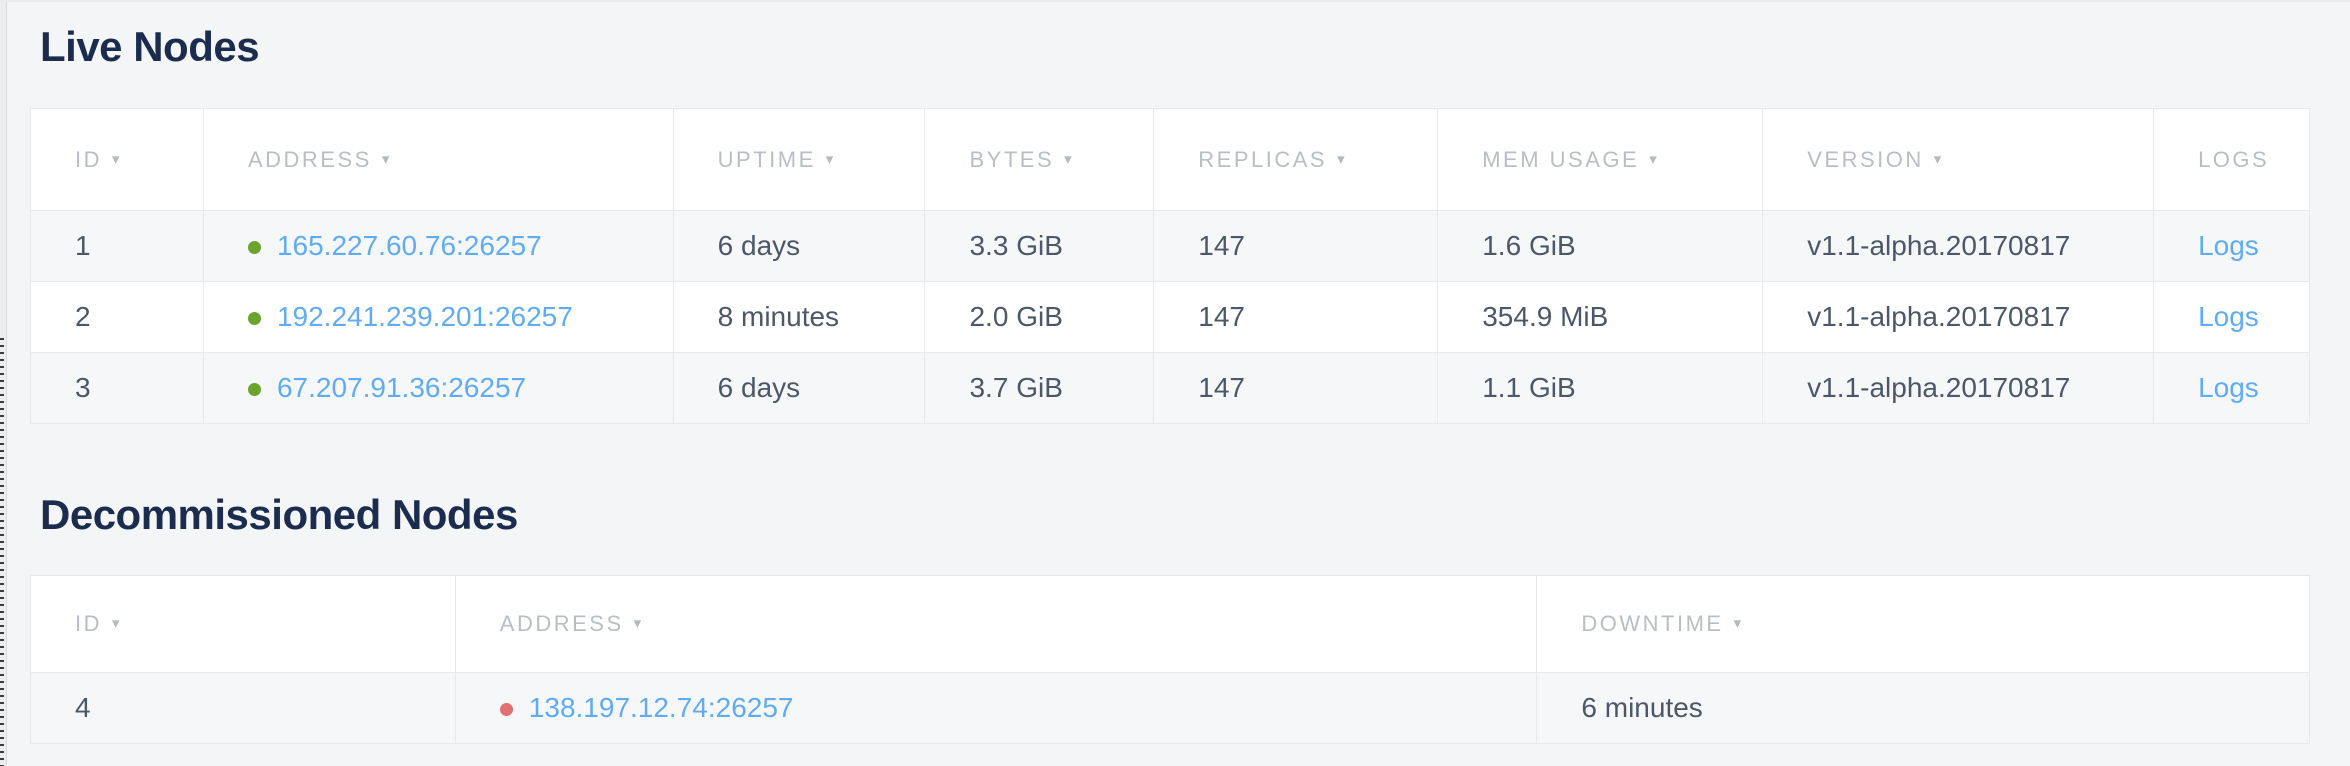 Image resolution: width=2350 pixels, height=766 pixels. What do you see at coordinates (424, 316) in the screenshot?
I see `node-address-link: 192.241.239.201:26257` at bounding box center [424, 316].